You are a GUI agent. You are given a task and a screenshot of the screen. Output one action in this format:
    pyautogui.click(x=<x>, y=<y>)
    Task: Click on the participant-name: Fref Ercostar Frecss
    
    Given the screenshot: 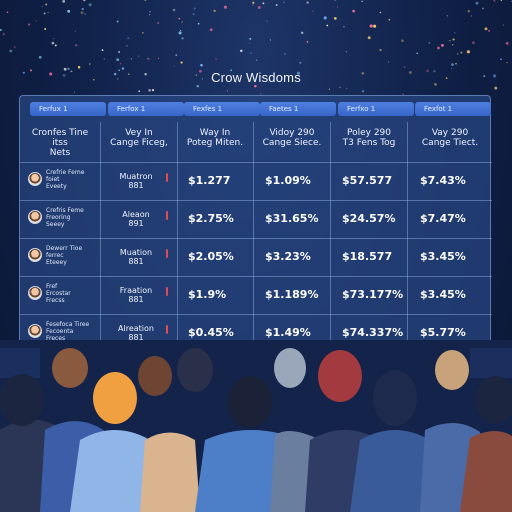 What is the action you would take?
    pyautogui.click(x=58, y=293)
    